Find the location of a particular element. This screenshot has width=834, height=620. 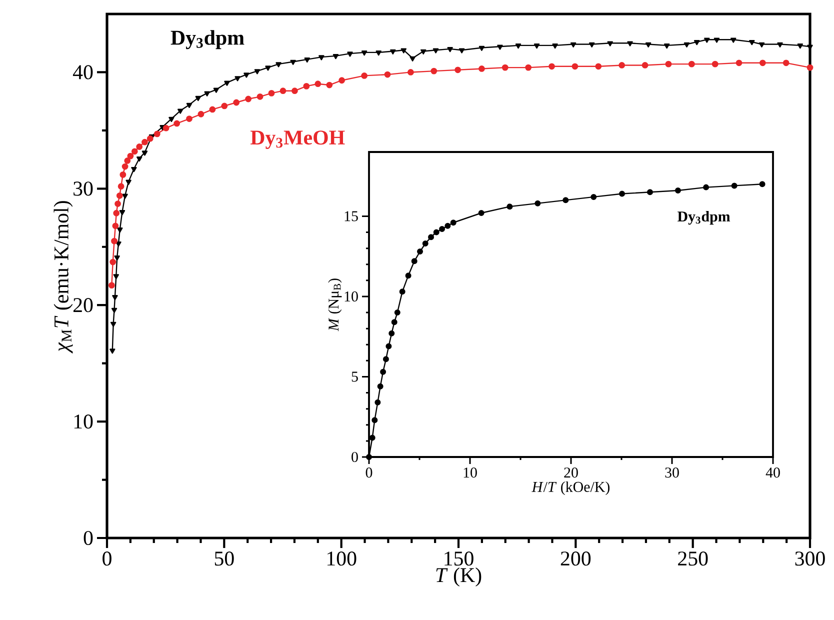

x-tick-label: 30 is located at coordinates (672, 473).